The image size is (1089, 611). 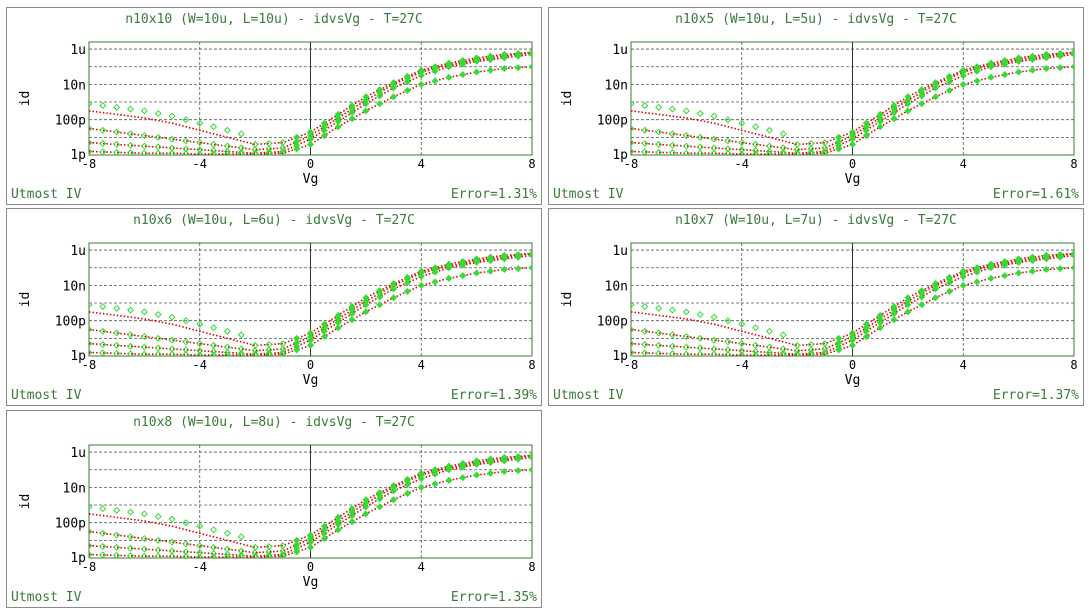 I want to click on y-tick-label: 1p, so click(x=620, y=356).